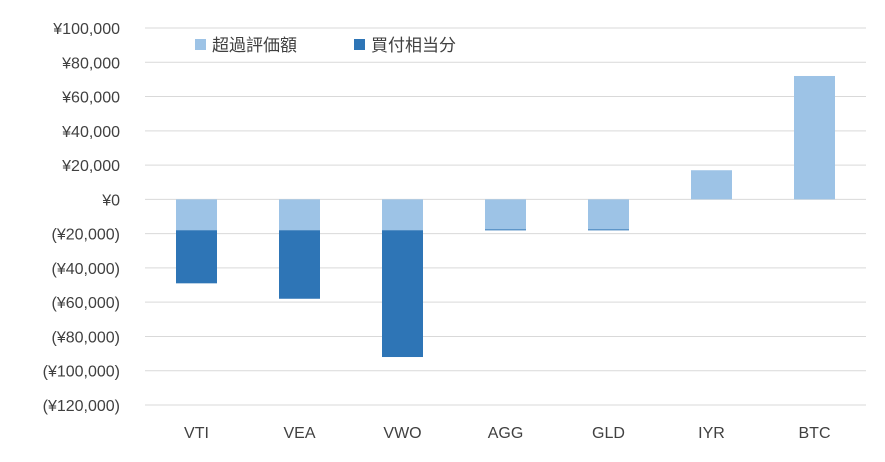 This screenshot has width=885, height=462. What do you see at coordinates (86, 29) in the screenshot?
I see `y-tick-label-0: ¥100,000` at bounding box center [86, 29].